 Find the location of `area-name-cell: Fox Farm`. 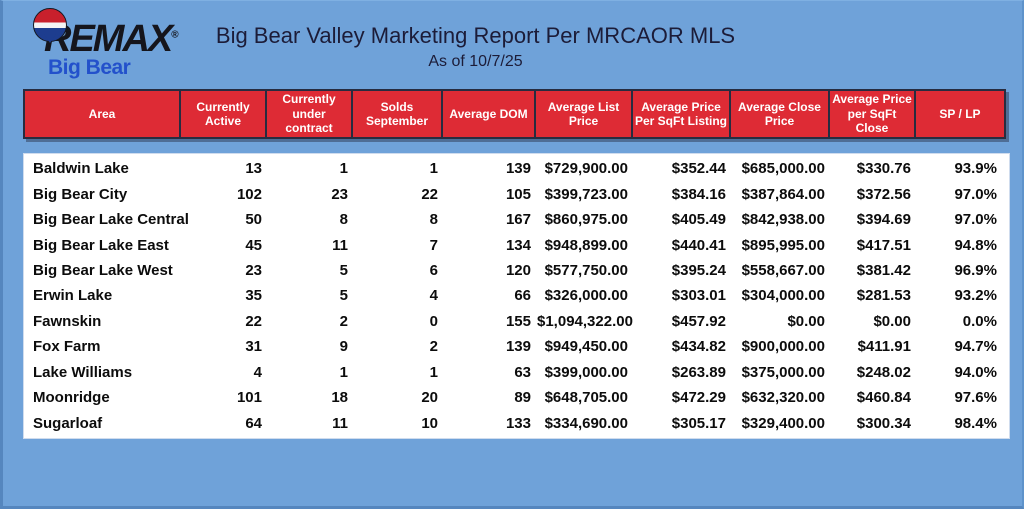

area-name-cell: Fox Farm is located at coordinates (67, 347).